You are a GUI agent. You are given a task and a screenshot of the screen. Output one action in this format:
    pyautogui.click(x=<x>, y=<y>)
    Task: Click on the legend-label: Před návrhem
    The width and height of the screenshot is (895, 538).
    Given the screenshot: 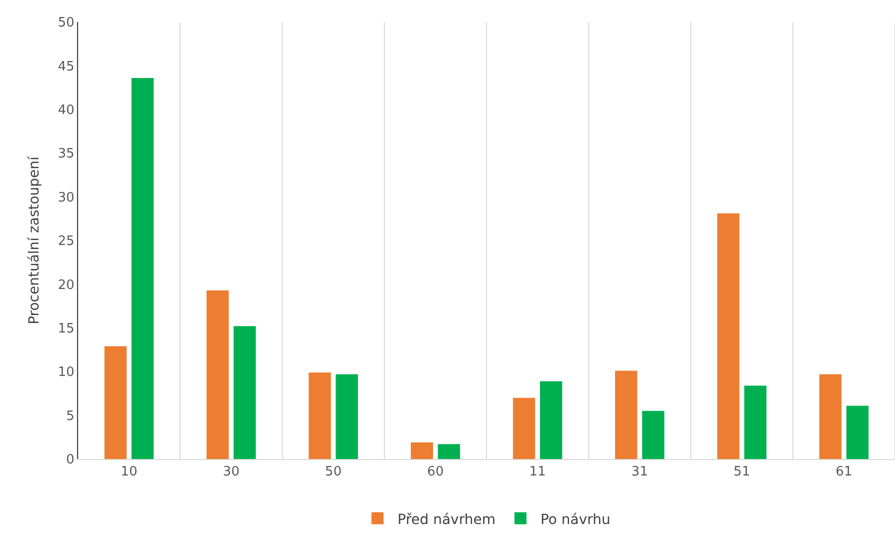 What is the action you would take?
    pyautogui.click(x=447, y=520)
    